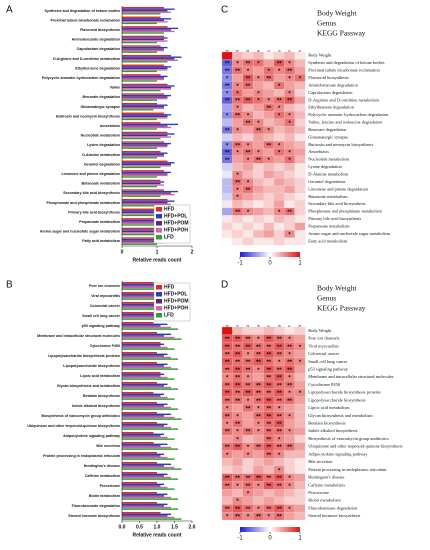 Image resolution: width=430 pixels, height=550 pixels. Describe the element at coordinates (110, 486) in the screenshot. I see `category-label: Peroxisome` at that location.